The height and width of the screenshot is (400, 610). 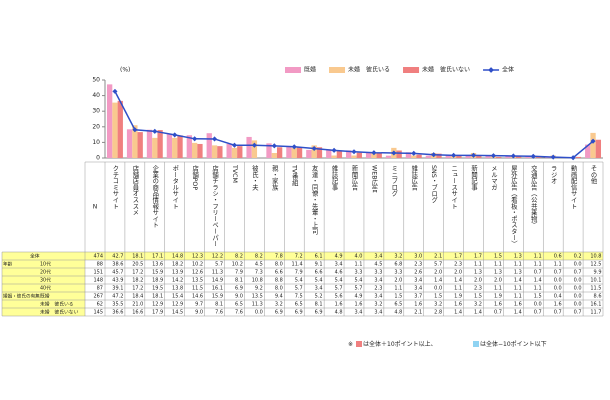 I want to click on cell-value: 8.2, so click(x=259, y=257).